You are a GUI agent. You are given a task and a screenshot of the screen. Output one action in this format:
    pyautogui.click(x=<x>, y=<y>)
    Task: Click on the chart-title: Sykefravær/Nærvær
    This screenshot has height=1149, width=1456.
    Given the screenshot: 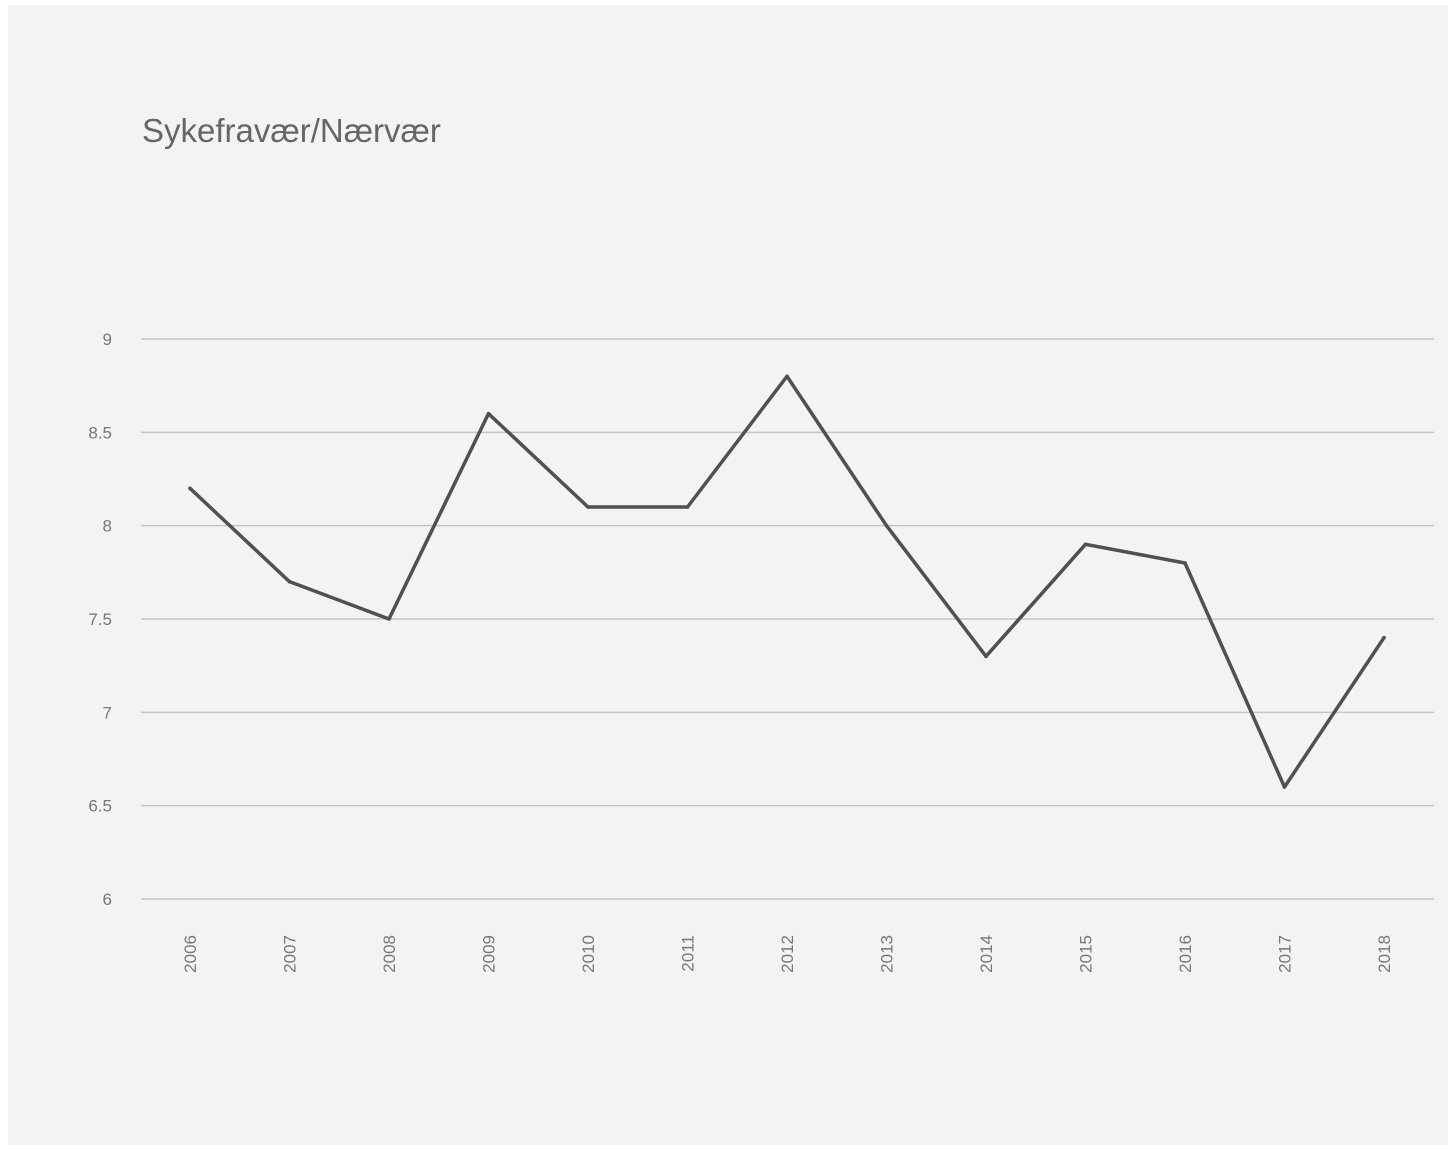 What is the action you would take?
    pyautogui.click(x=291, y=130)
    